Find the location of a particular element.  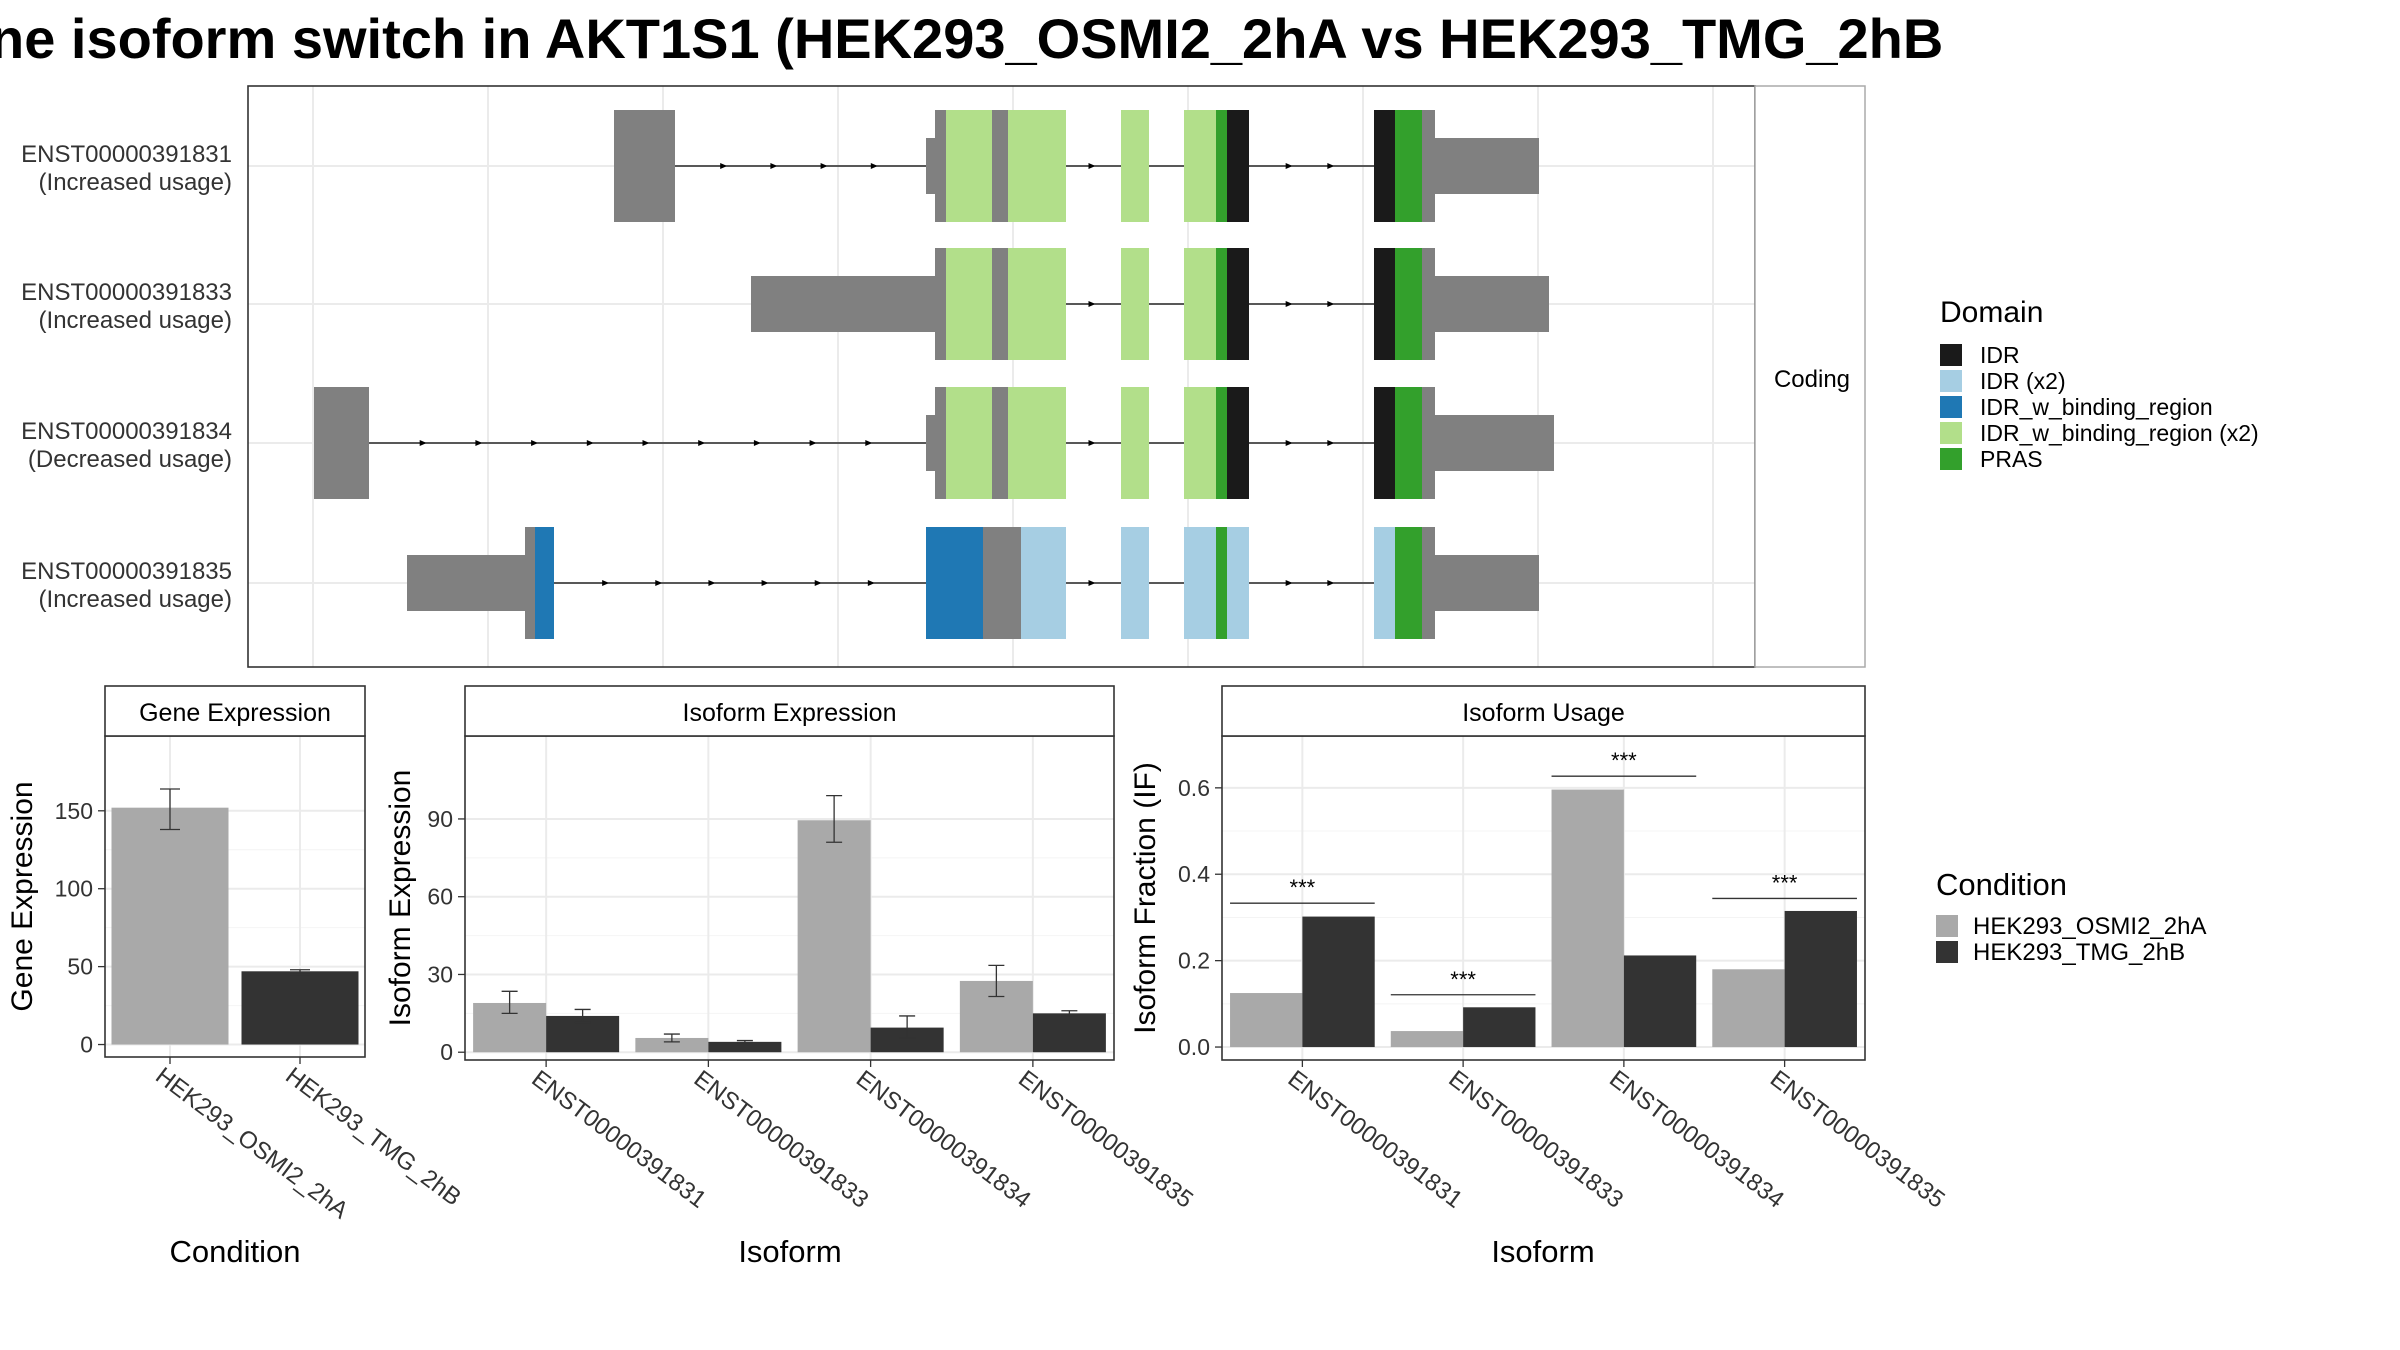

x-tick-label: ENST00000391833 is located at coordinates (781, 1139).